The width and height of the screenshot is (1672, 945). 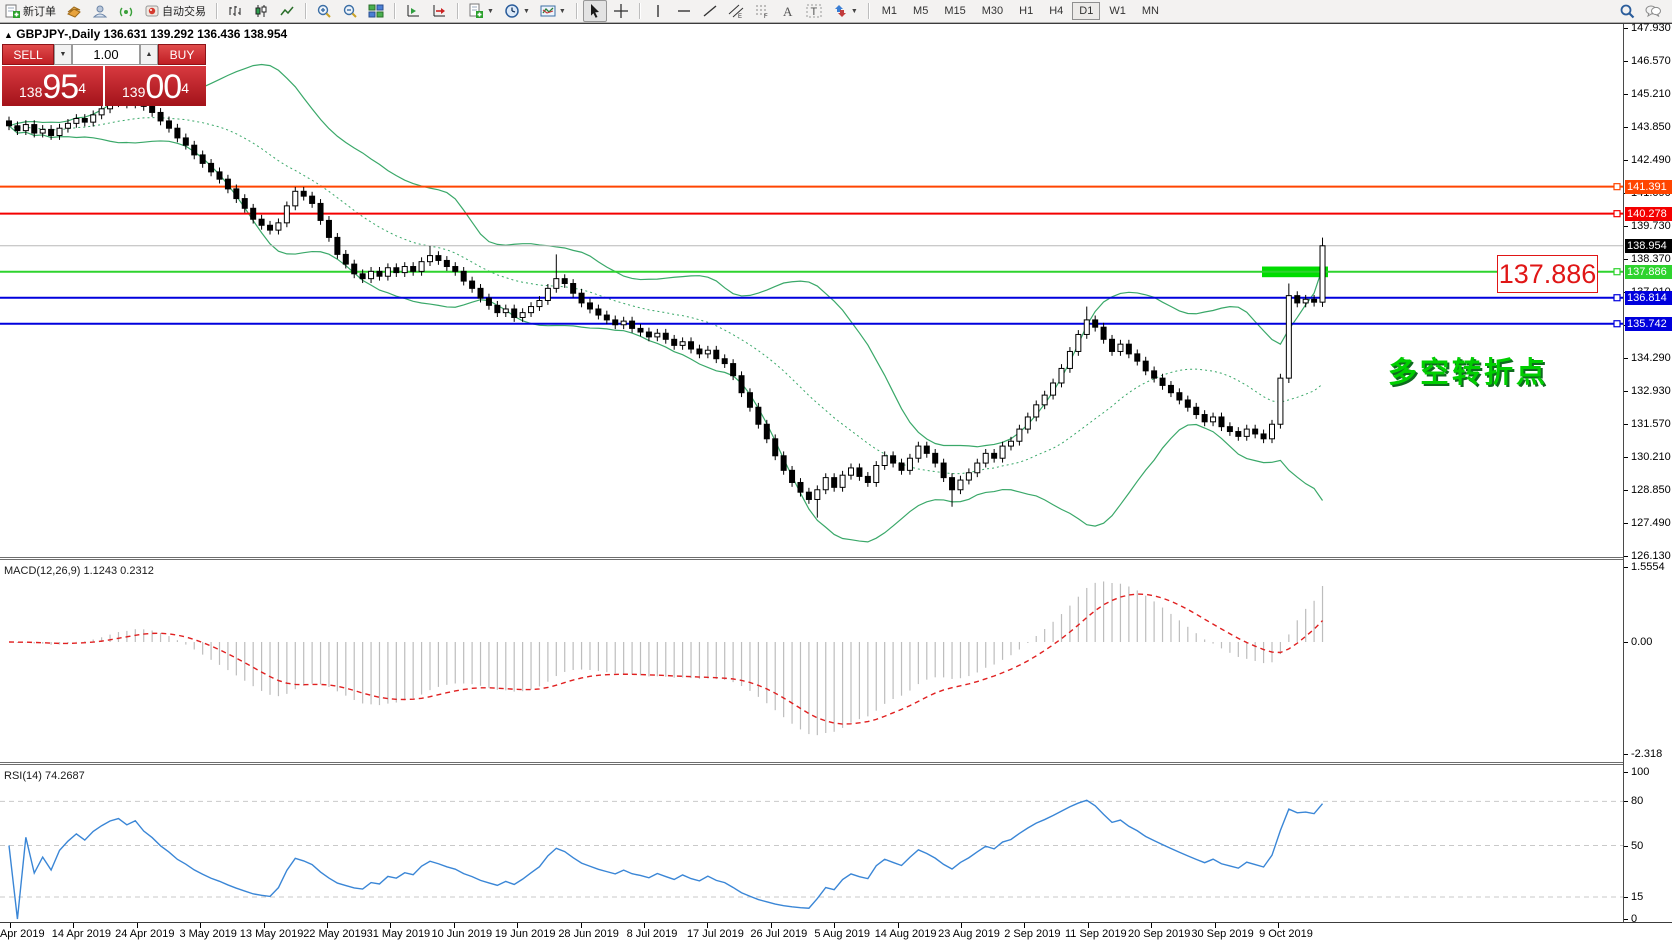 I want to click on signal-button, so click(x=126, y=11).